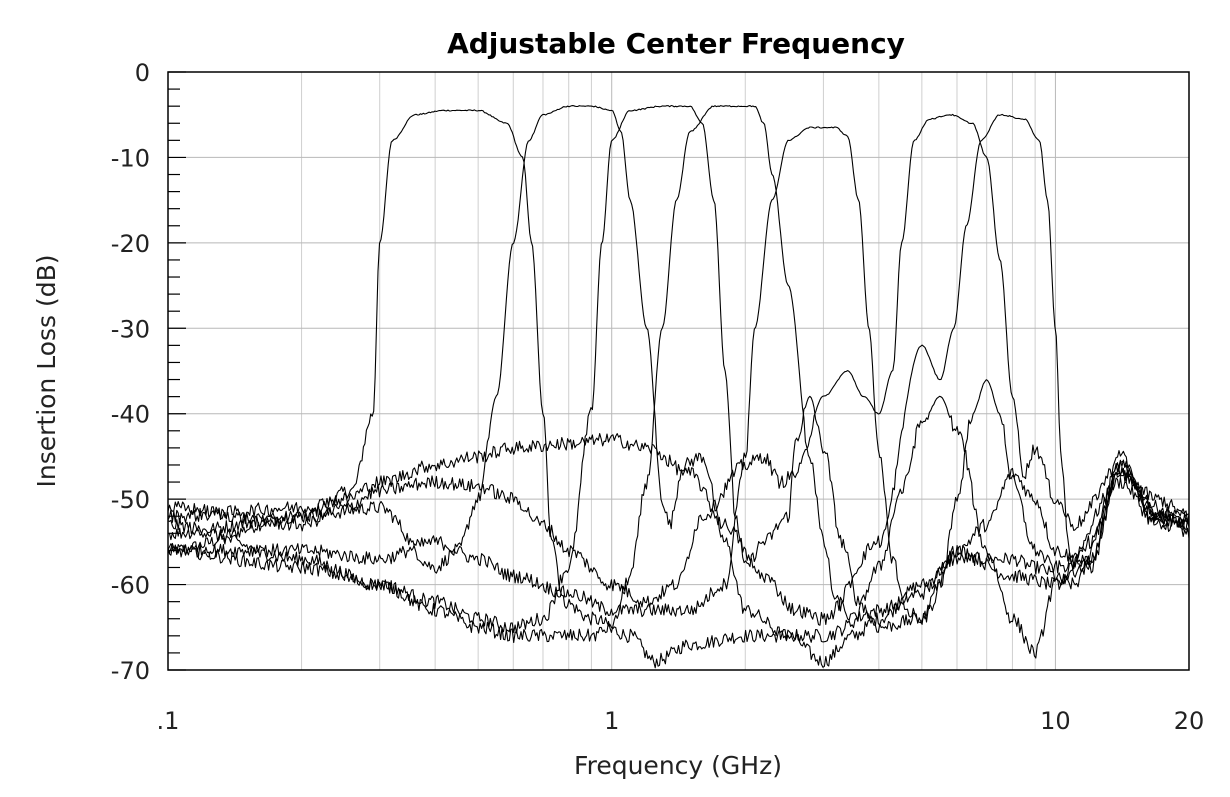  I want to click on y-tick-label: -70, so click(130, 671).